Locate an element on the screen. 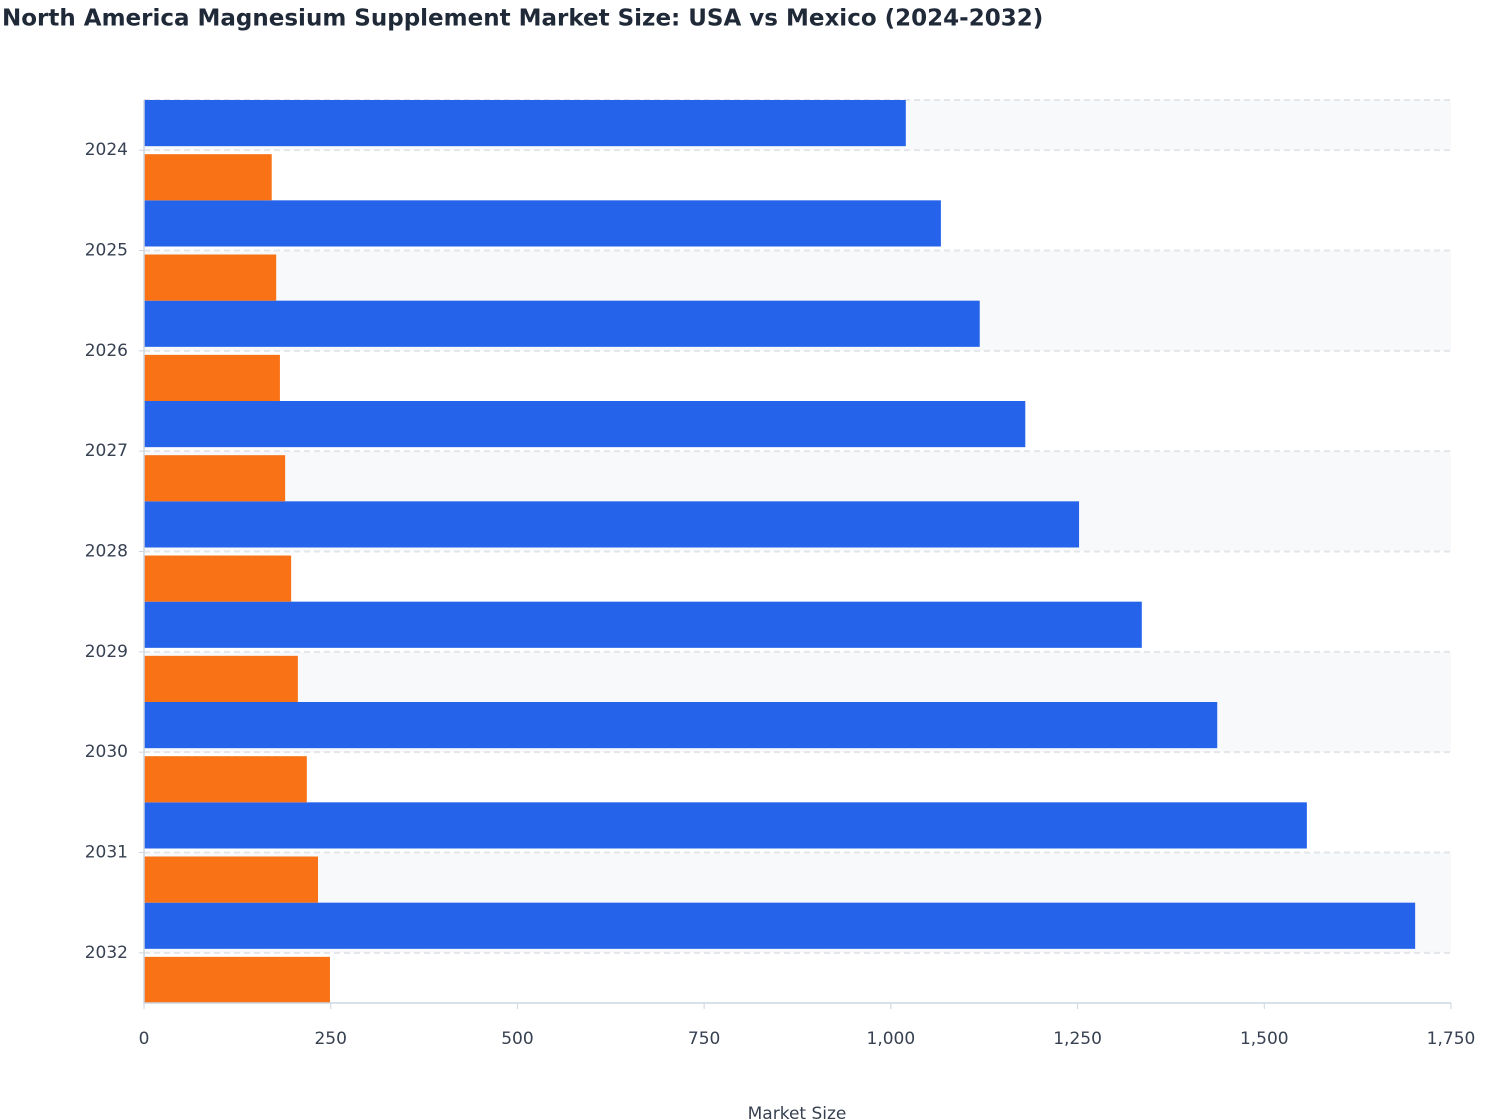 Image resolution: width=1508 pixels, height=1120 pixels. y-tick-label: 2032 is located at coordinates (106, 953).